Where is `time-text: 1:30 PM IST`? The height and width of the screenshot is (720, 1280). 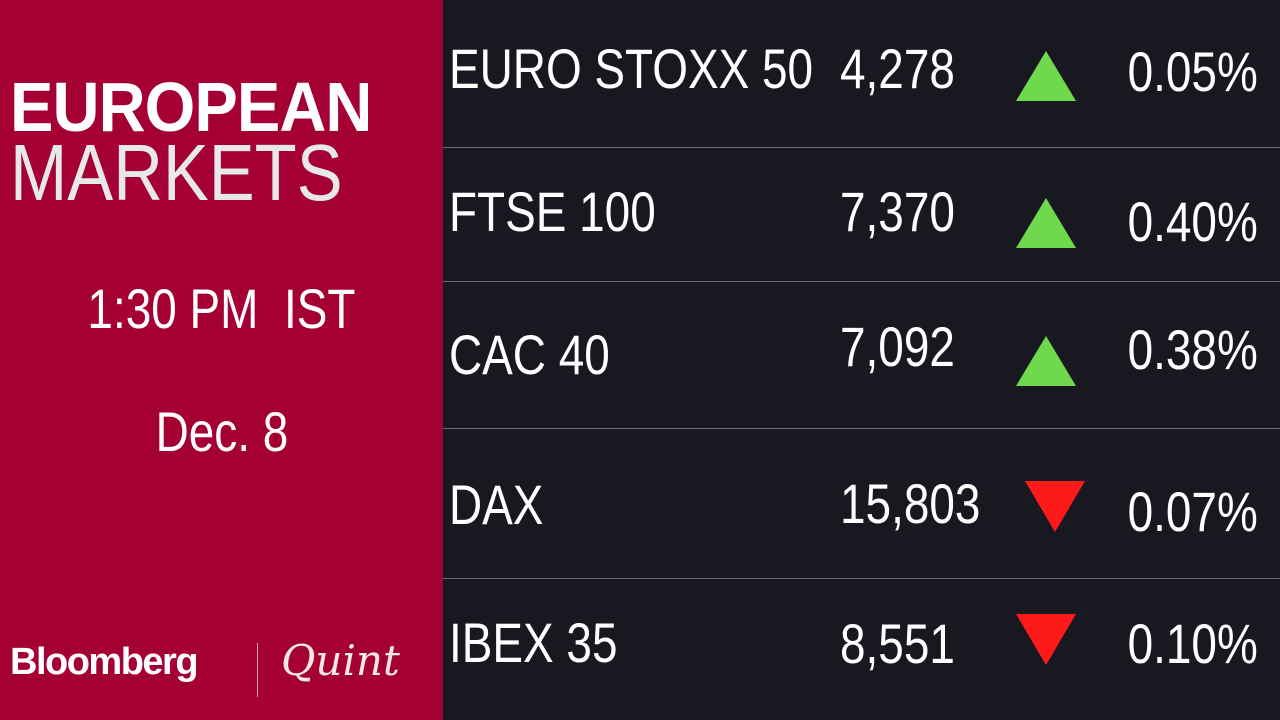
time-text: 1:30 PM IST is located at coordinates (221, 308).